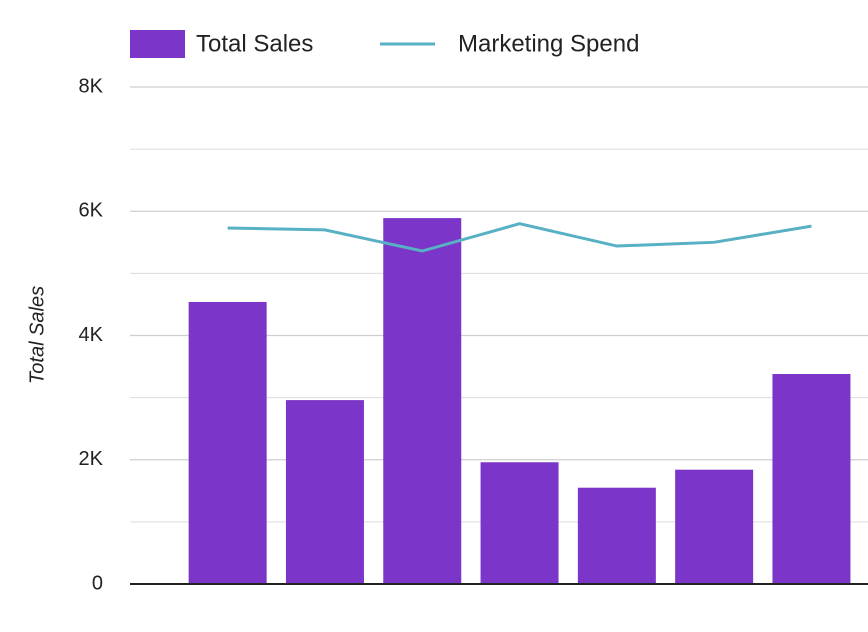  What do you see at coordinates (91, 86) in the screenshot?
I see `y-tick-label: 8K` at bounding box center [91, 86].